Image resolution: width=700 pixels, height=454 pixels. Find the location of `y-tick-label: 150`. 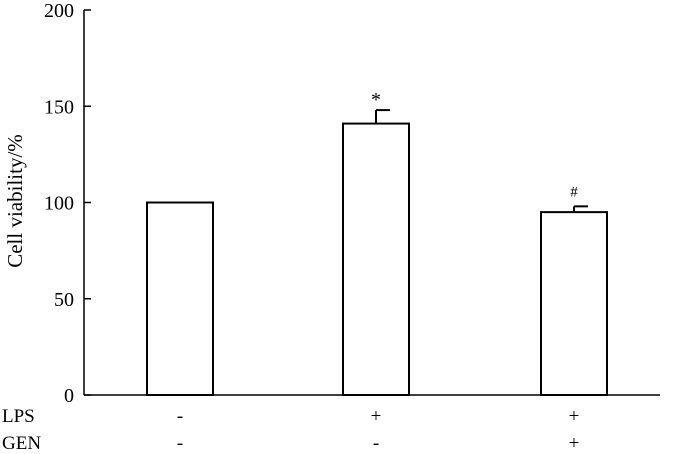

y-tick-label: 150 is located at coordinates (59, 107).